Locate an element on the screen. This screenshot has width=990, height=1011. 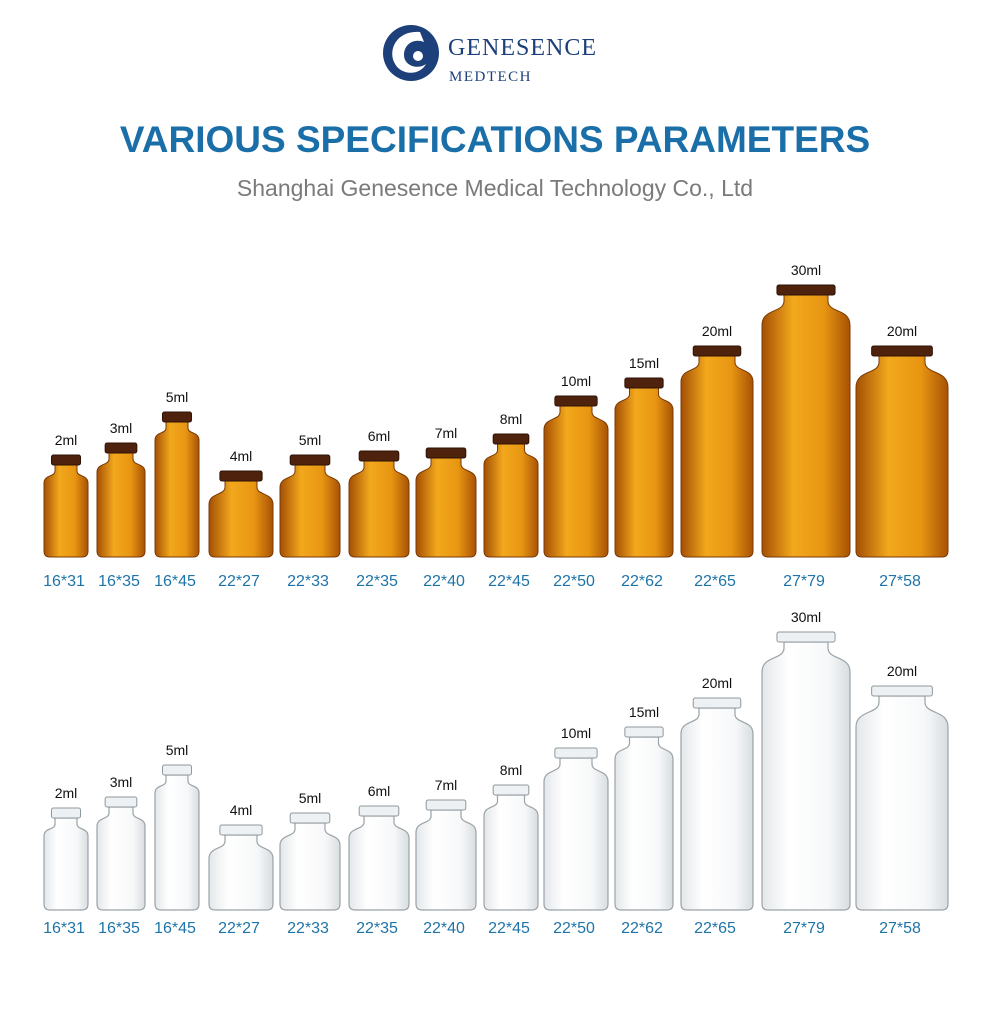
size-label: 22*50 is located at coordinates (574, 581).